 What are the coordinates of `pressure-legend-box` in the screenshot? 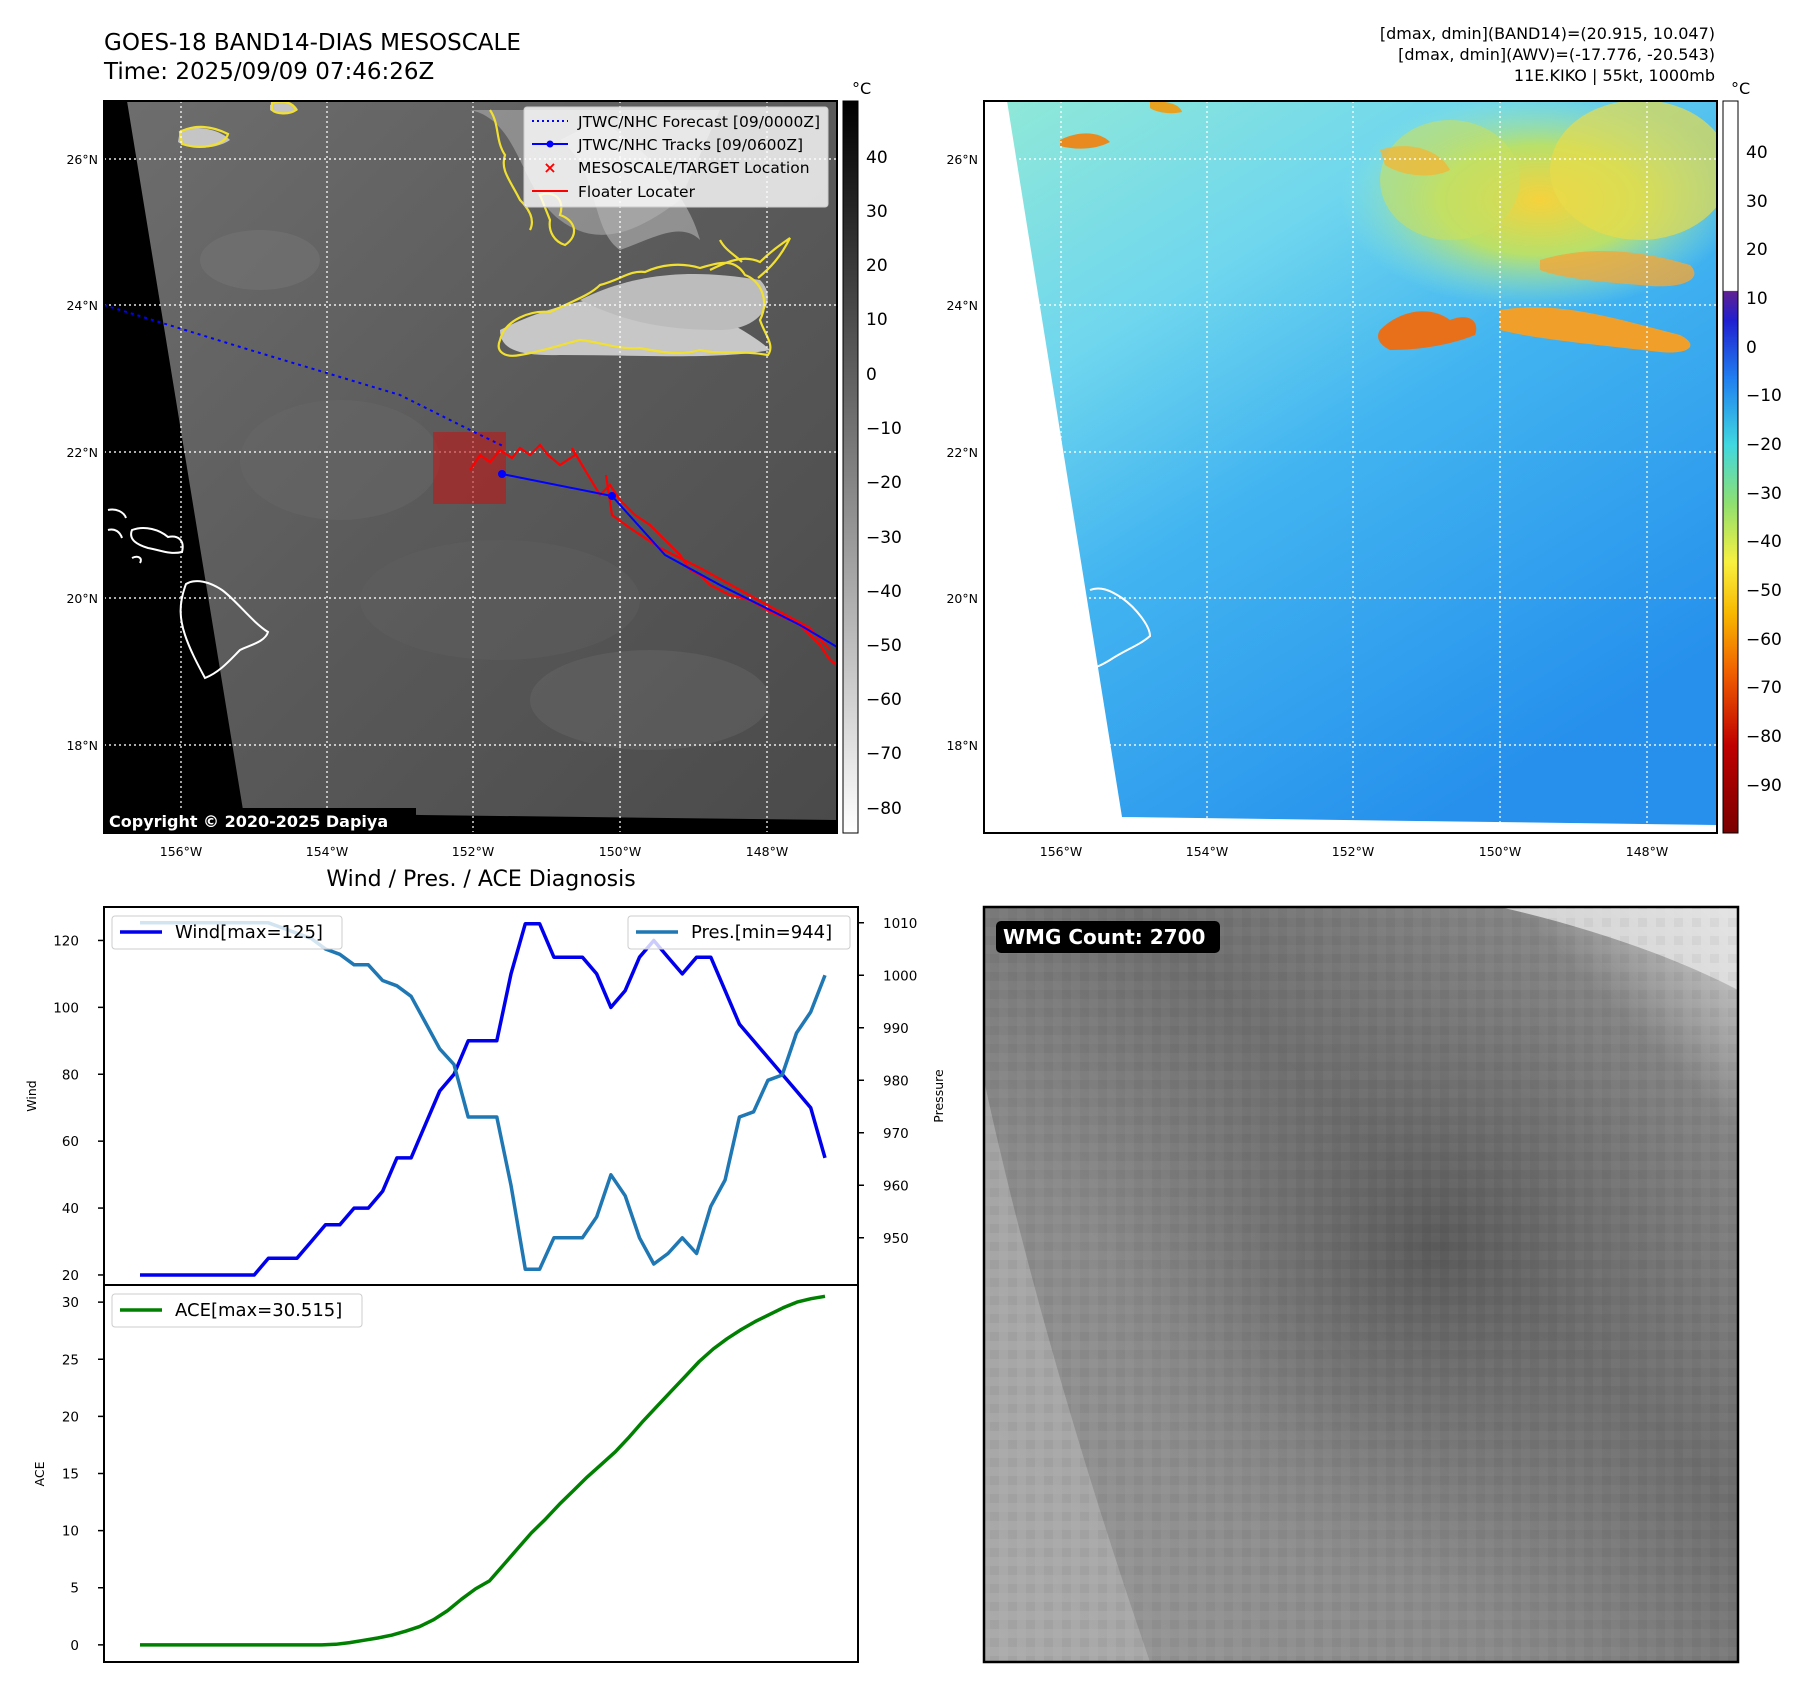 It's located at (739, 932).